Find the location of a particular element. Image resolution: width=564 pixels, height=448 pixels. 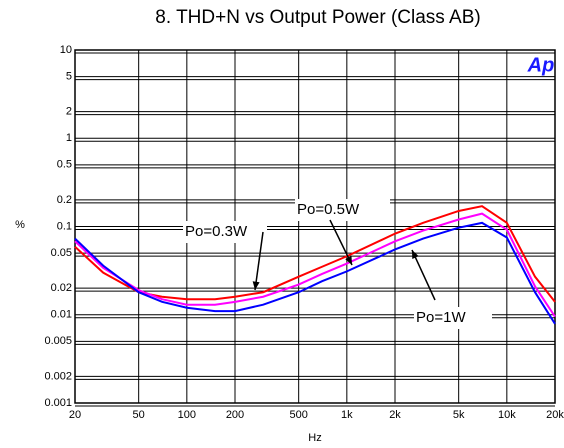

annotation: Po=1W is located at coordinates (441, 317).